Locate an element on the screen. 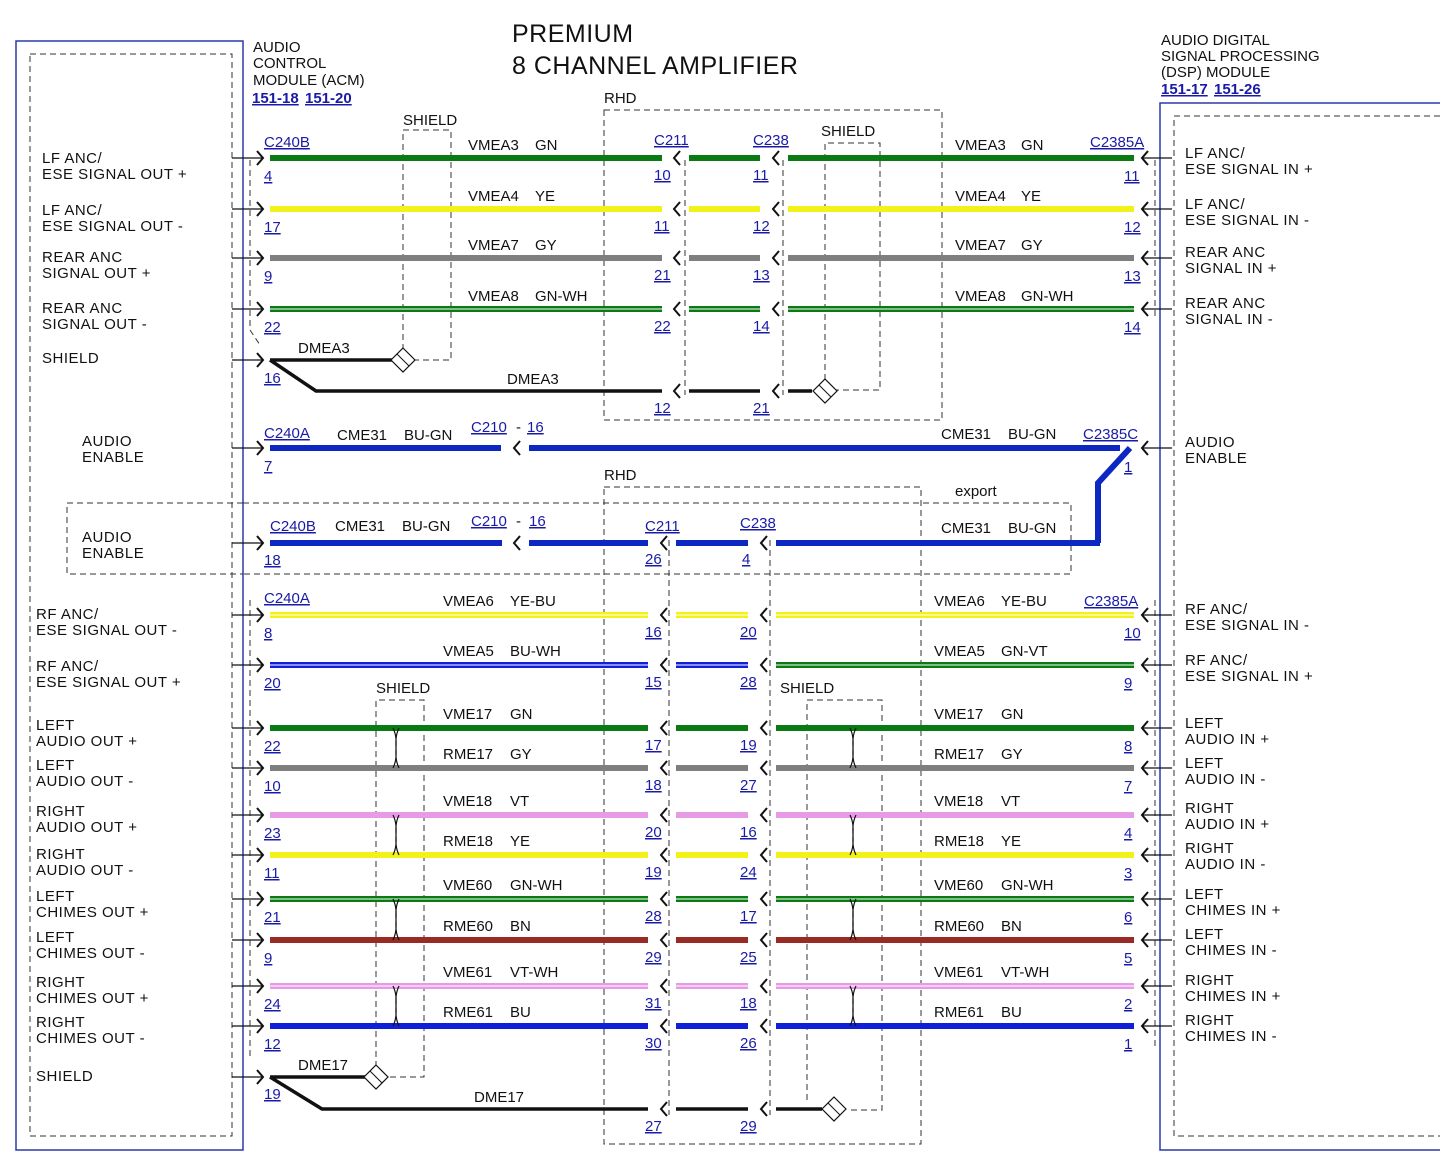 The height and width of the screenshot is (1163, 1440). circuit-vmea5-pin-c238: 28 is located at coordinates (748, 682).